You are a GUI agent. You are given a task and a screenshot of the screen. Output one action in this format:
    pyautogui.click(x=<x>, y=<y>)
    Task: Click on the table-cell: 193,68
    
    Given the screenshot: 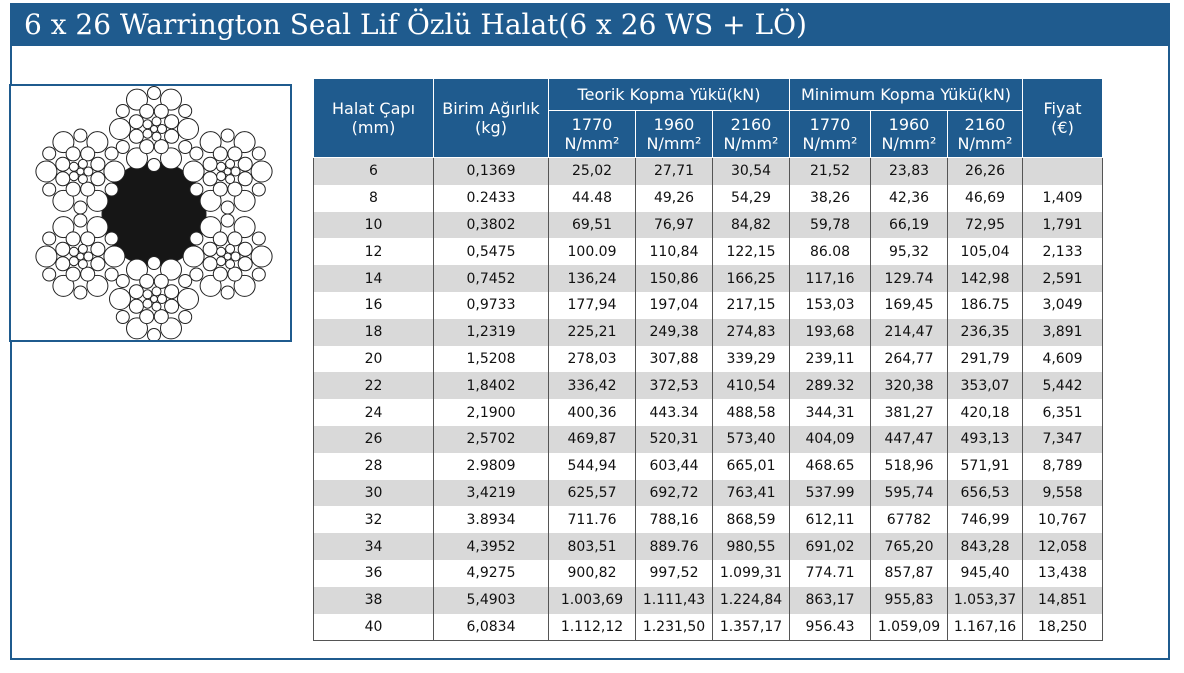 What is the action you would take?
    pyautogui.click(x=830, y=332)
    